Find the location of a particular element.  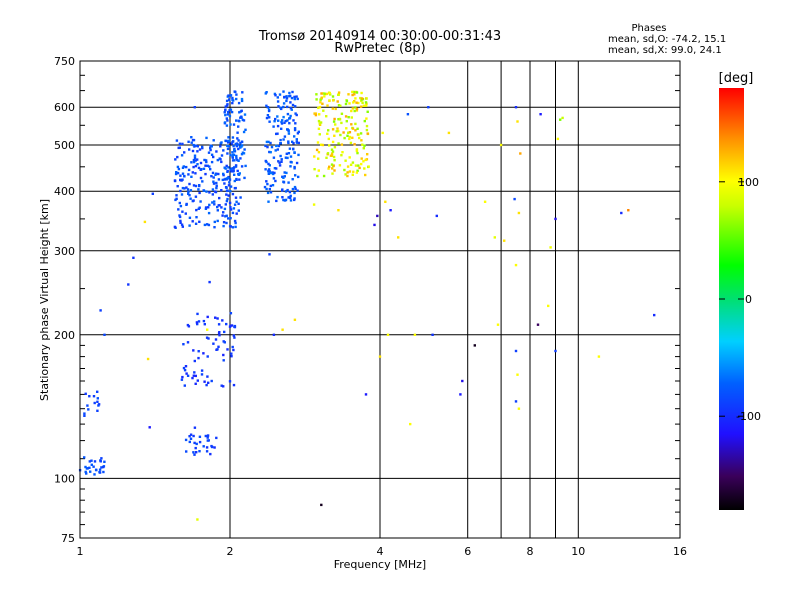

y-tick-label: 100 is located at coordinates (64, 478).